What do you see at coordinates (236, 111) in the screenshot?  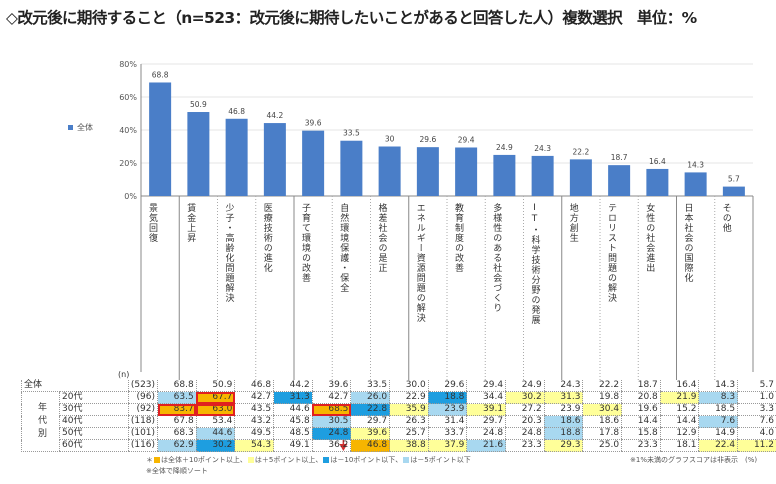 I see `data-label: 46.8` at bounding box center [236, 111].